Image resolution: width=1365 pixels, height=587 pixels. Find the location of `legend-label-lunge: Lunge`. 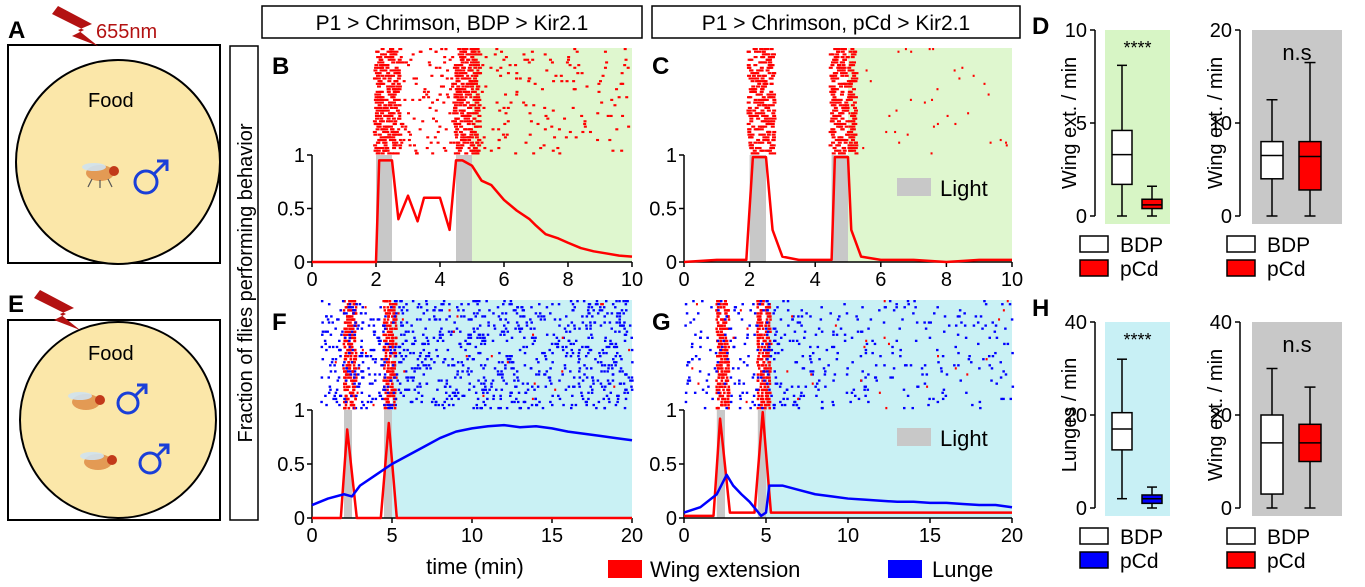

legend-label-lunge: Lunge is located at coordinates (962, 569).